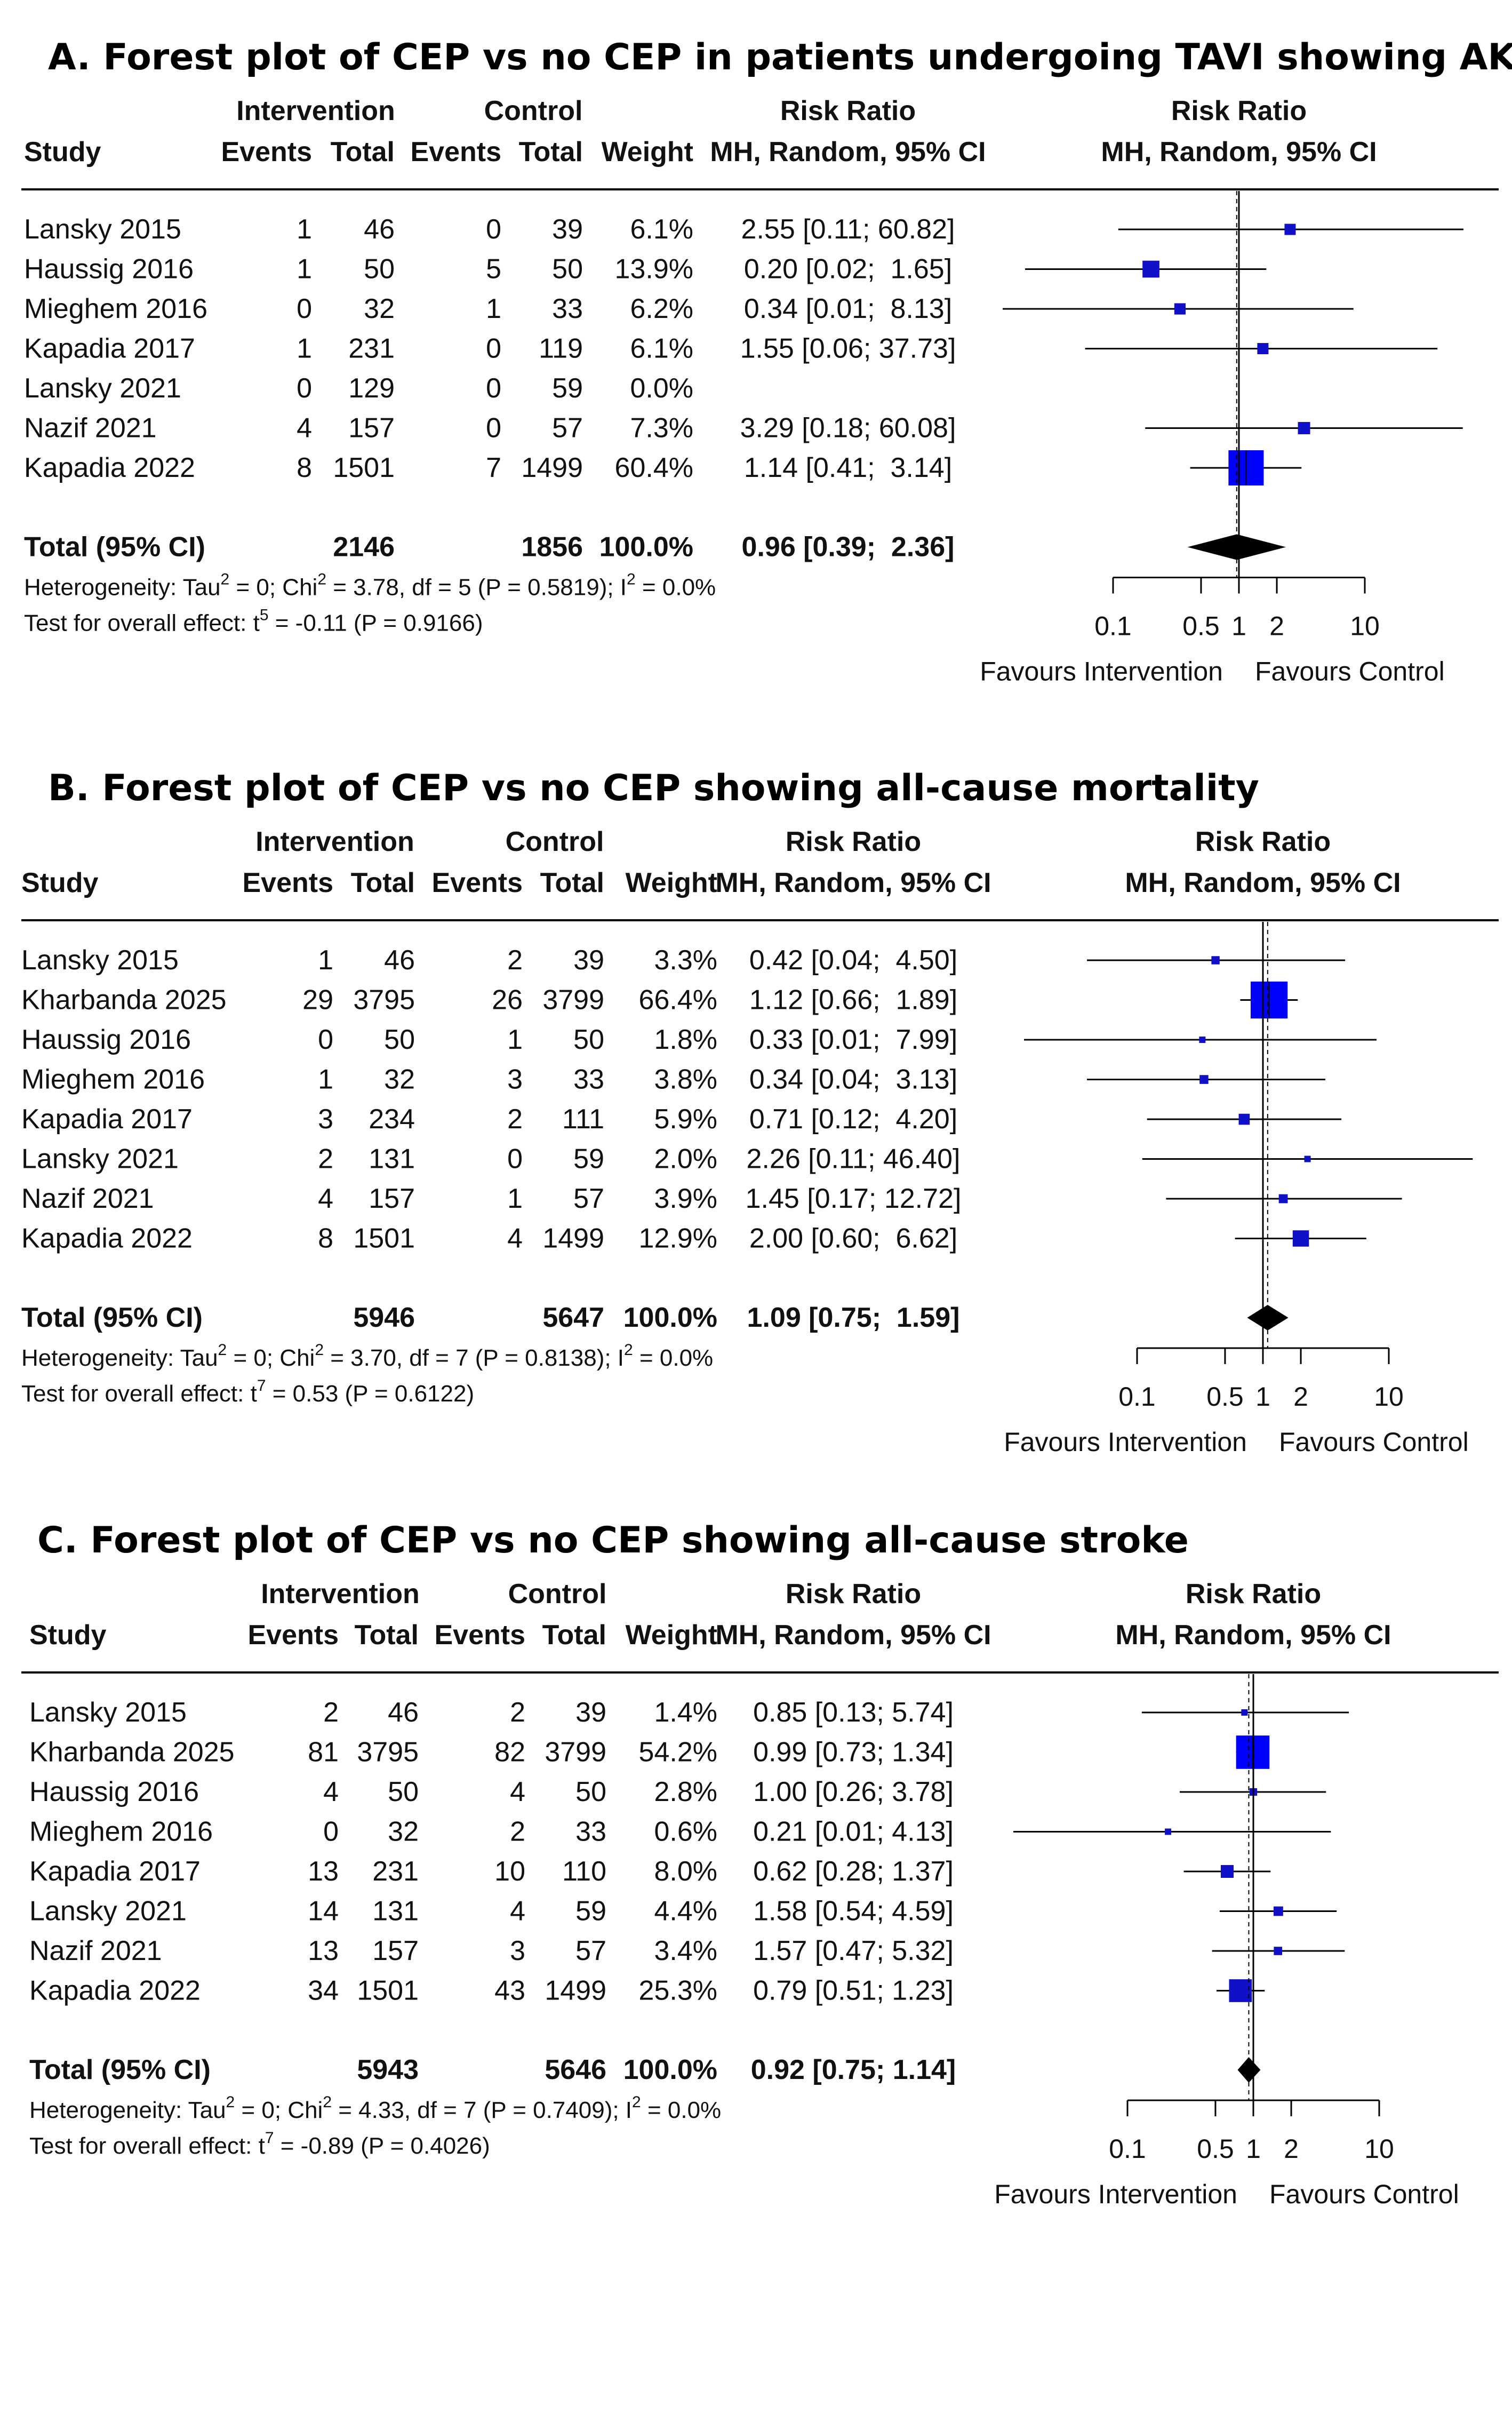 The width and height of the screenshot is (1512, 2422). Describe the element at coordinates (261, 1386) in the screenshot. I see `overall-effect-text-part: 7` at that location.